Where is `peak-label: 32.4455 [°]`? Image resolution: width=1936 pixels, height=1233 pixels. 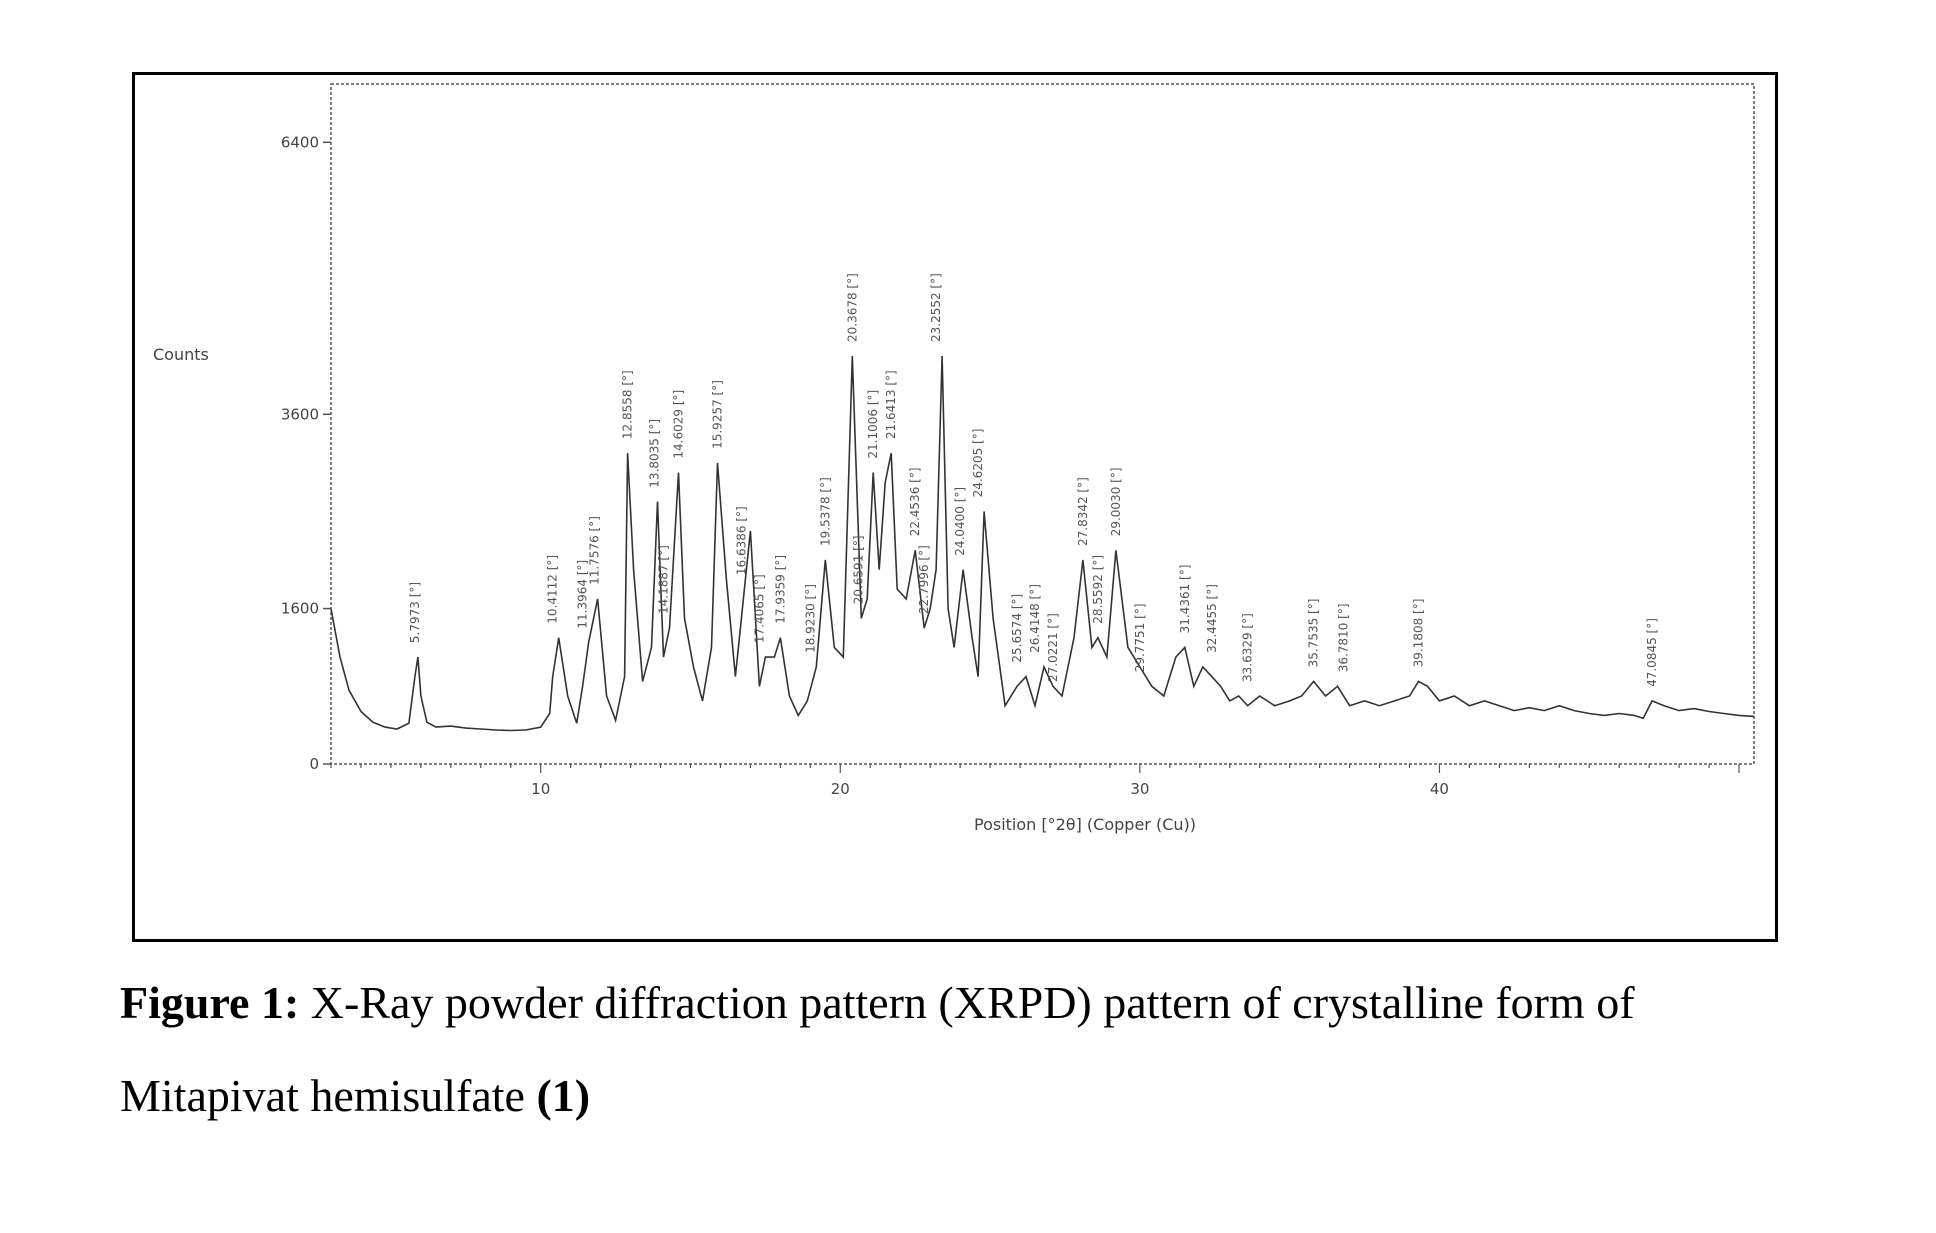 peak-label: 32.4455 [°] is located at coordinates (1212, 618).